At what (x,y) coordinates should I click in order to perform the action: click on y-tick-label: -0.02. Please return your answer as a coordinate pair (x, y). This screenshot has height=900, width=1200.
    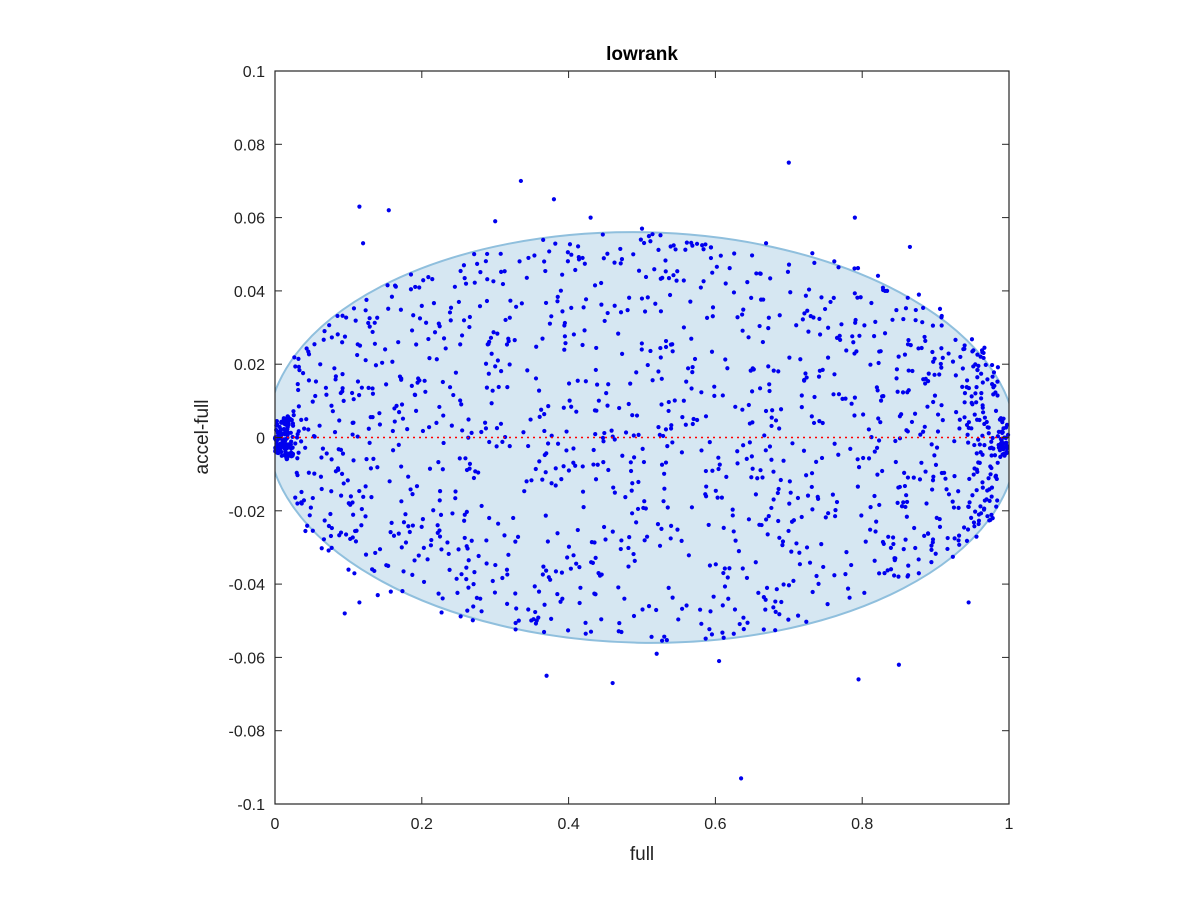
    Looking at the image, I should click on (247, 512).